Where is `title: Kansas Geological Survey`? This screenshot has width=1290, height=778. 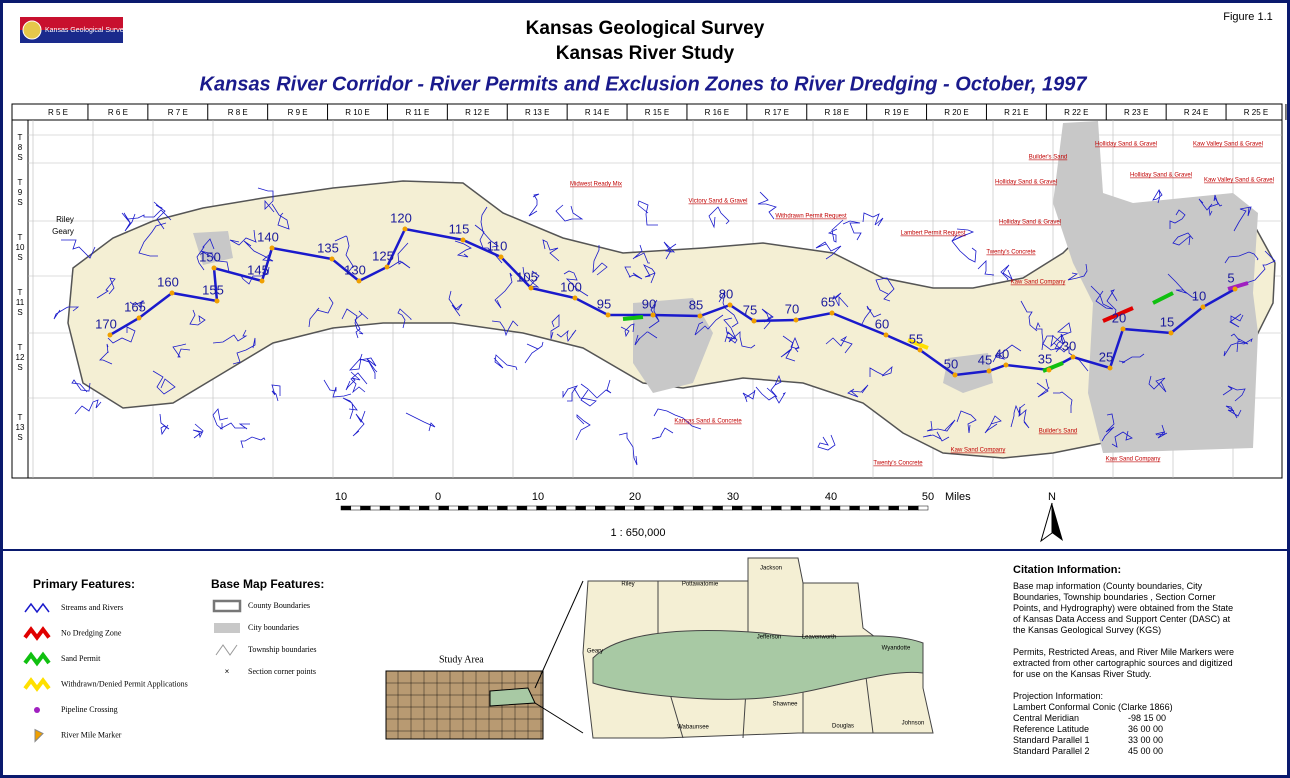
title: Kansas Geological Survey is located at coordinates (645, 28).